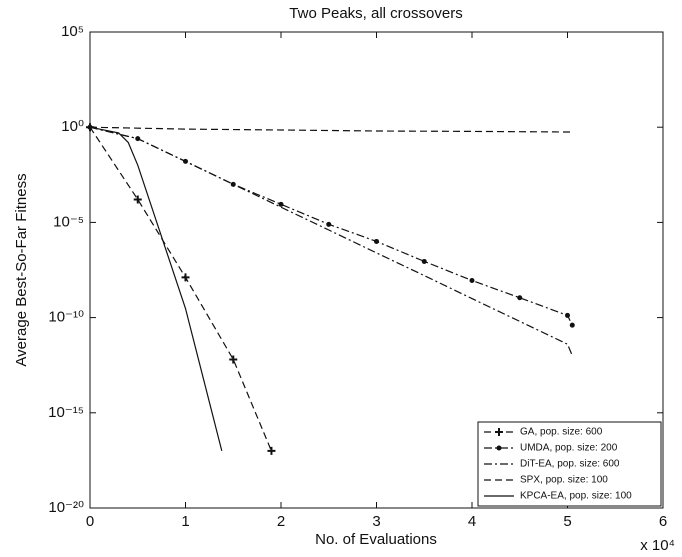  Describe the element at coordinates (472, 521) in the screenshot. I see `x-tick-label: 4` at that location.